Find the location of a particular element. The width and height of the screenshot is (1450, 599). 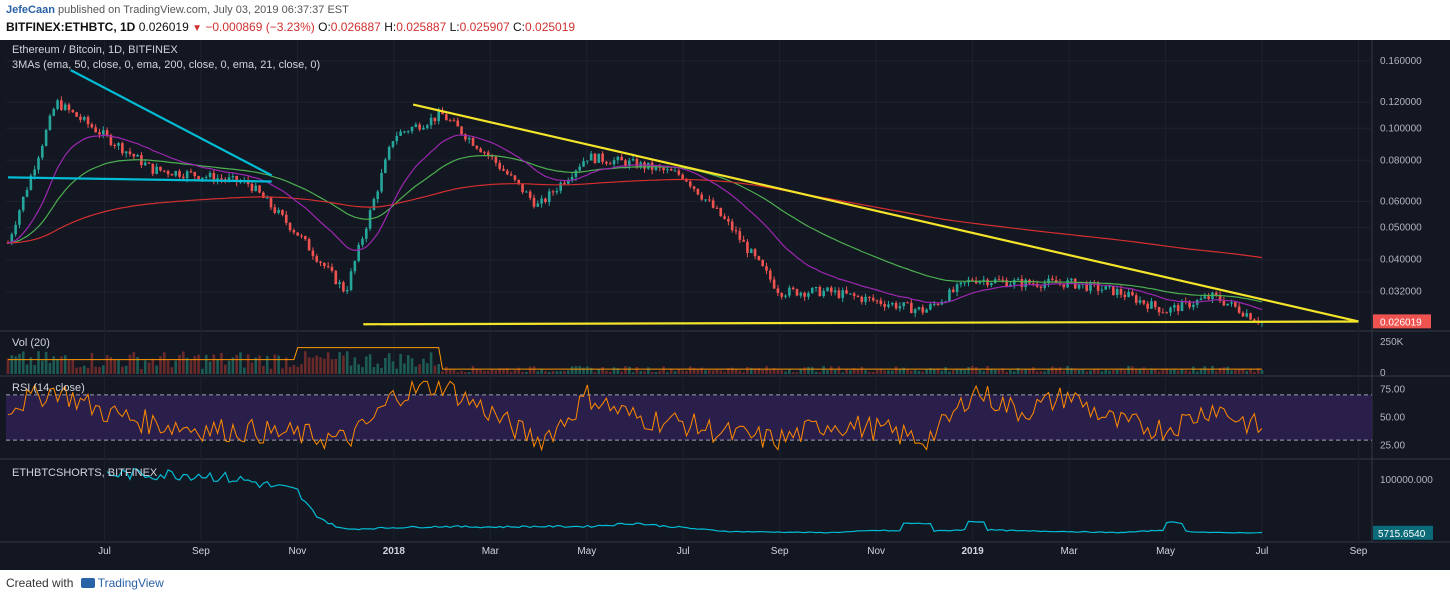

x-tick-label: Jul is located at coordinates (683, 551).